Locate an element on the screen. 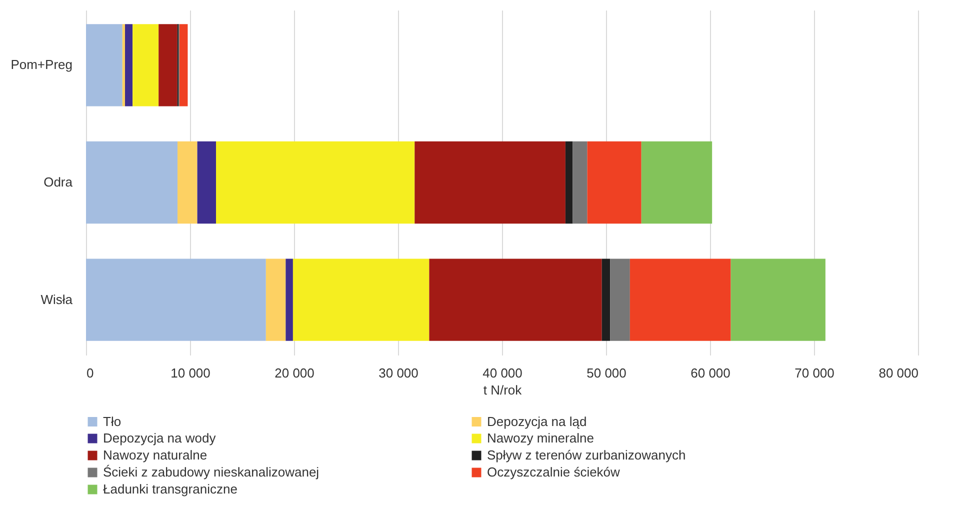 The width and height of the screenshot is (973, 508). x-tick-label: 70 000 is located at coordinates (814, 373).